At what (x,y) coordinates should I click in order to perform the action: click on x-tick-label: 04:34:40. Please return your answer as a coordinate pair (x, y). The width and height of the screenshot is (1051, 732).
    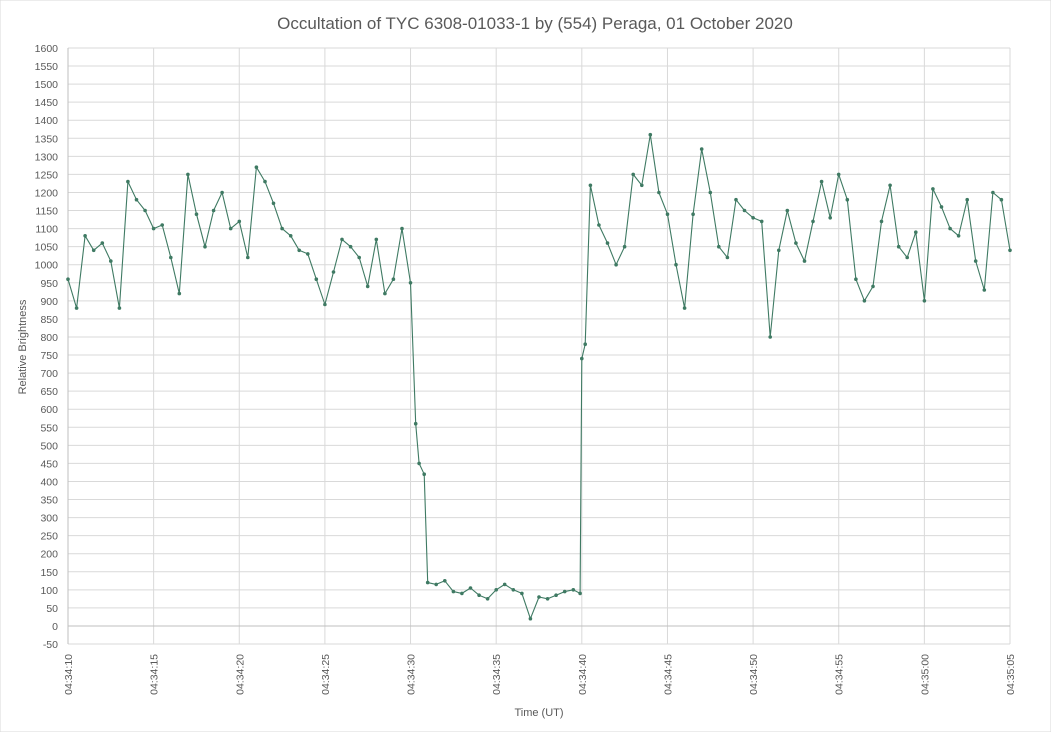
    Looking at the image, I should click on (583, 674).